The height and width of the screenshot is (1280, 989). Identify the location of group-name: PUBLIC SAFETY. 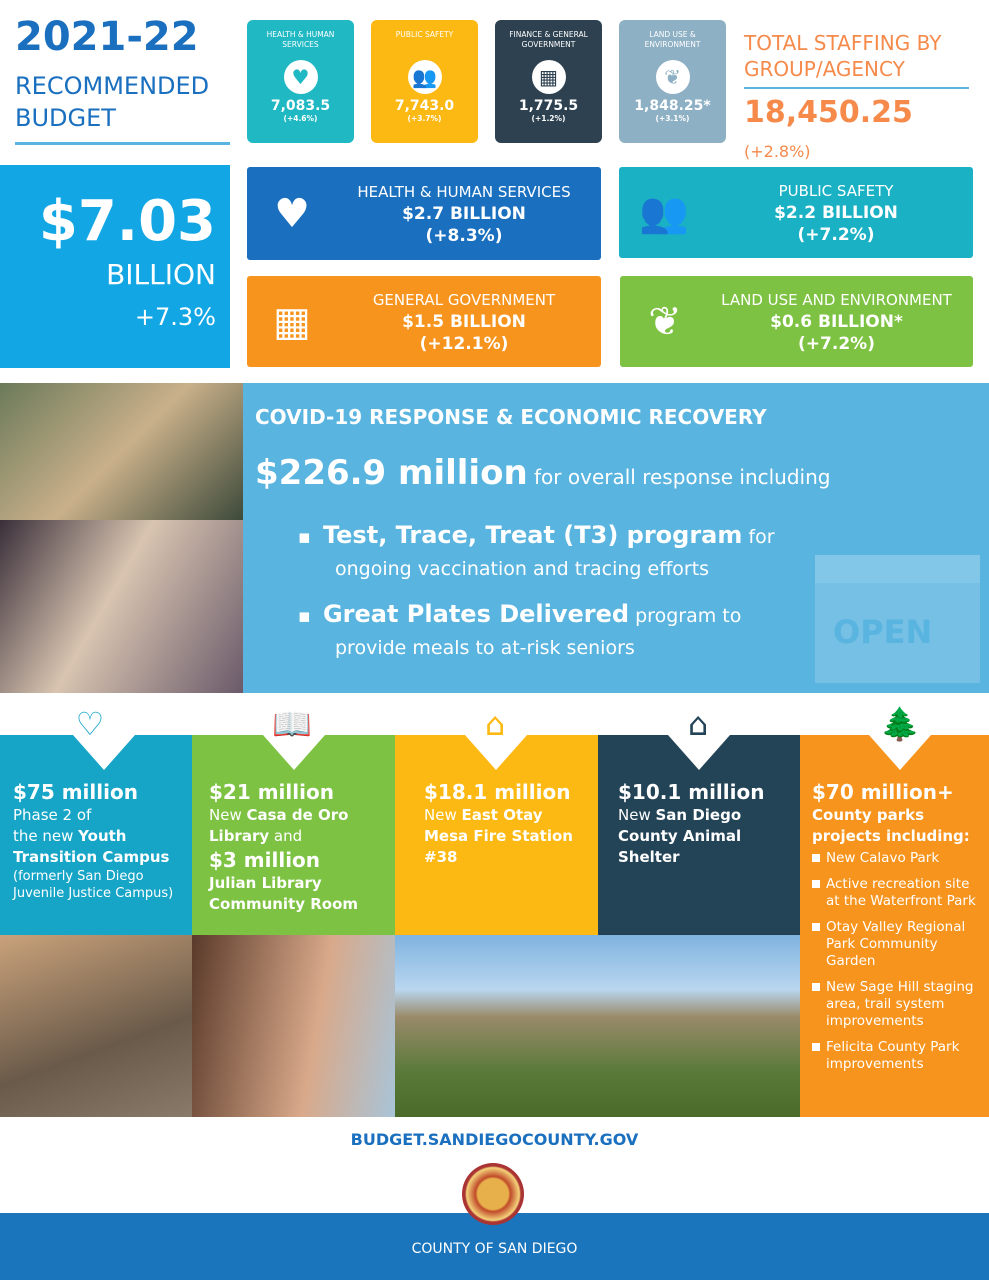
(836, 190).